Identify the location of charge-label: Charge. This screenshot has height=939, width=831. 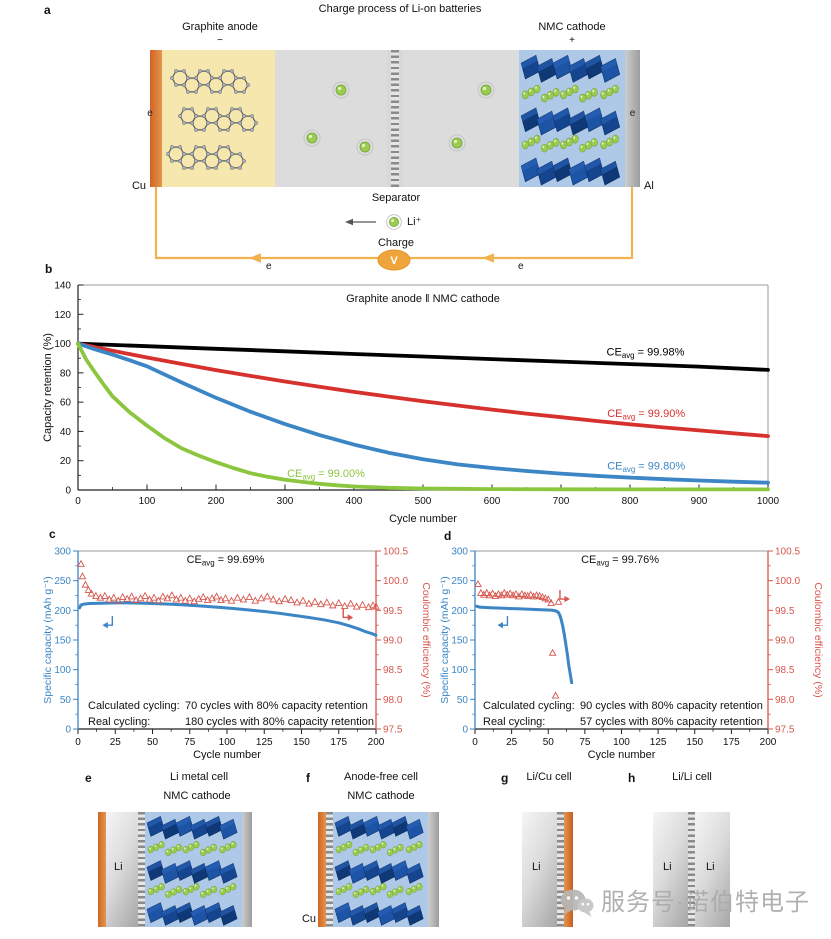
(396, 243).